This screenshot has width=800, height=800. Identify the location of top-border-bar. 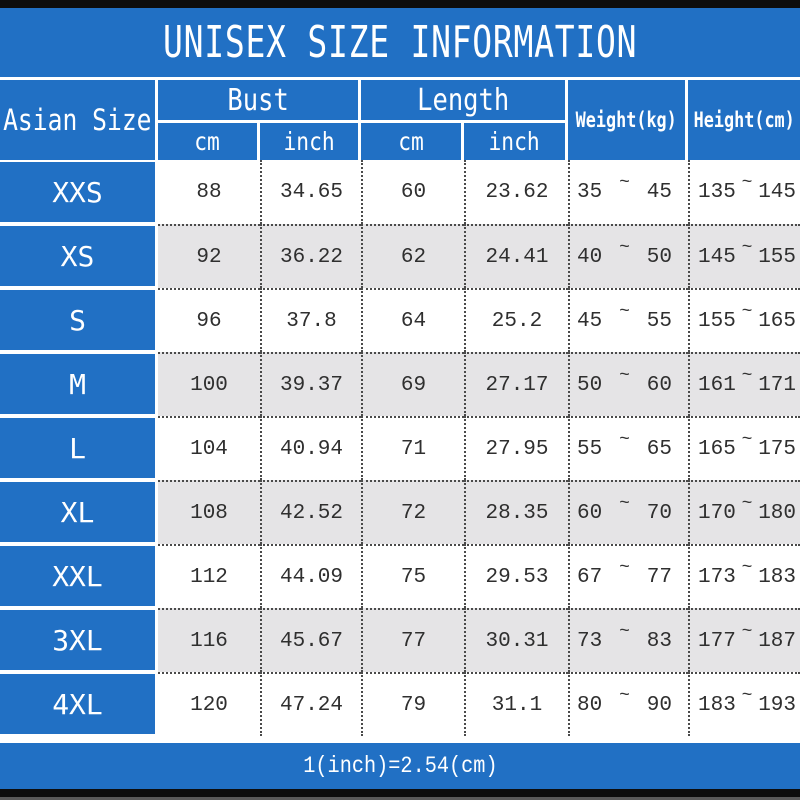
(400, 4).